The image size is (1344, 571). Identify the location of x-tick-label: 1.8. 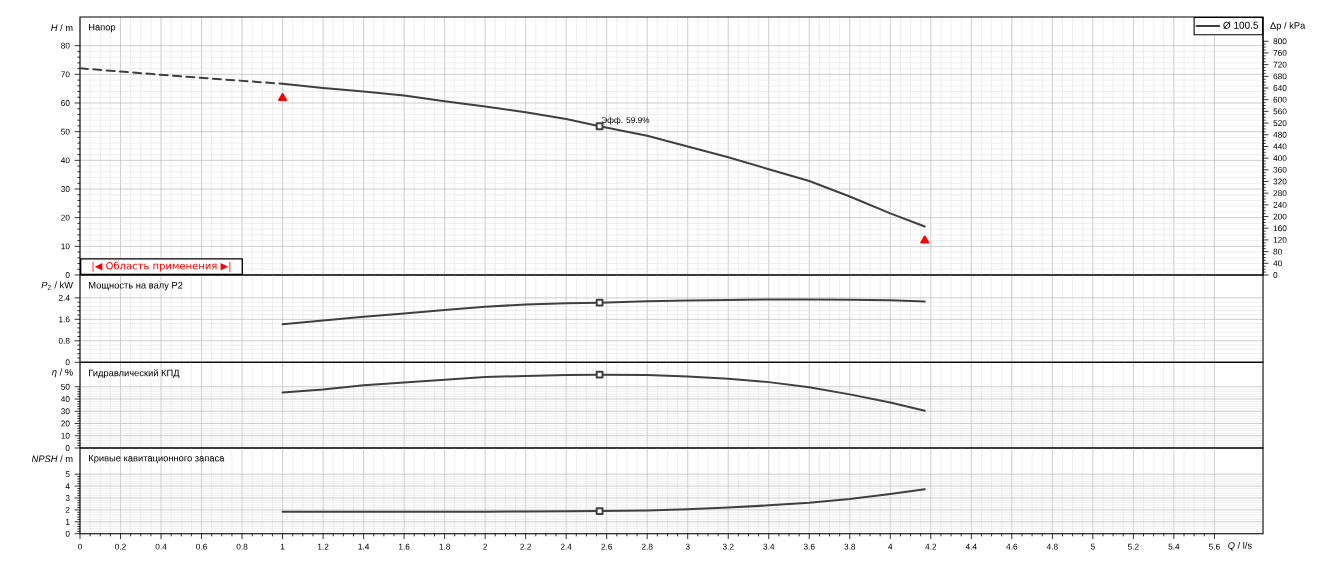
(445, 546).